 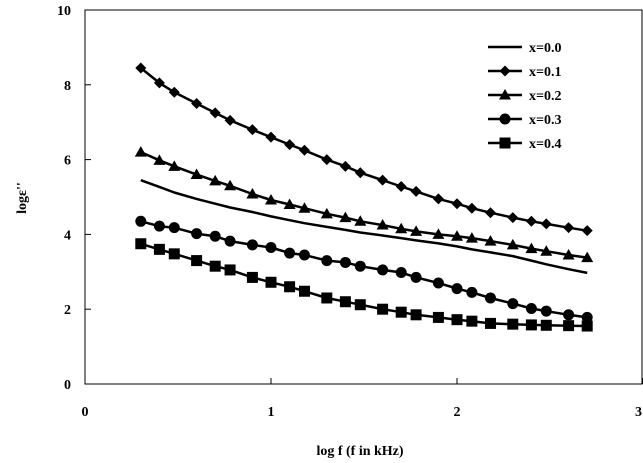 What do you see at coordinates (67, 310) in the screenshot?
I see `y-tick-label: 2` at bounding box center [67, 310].